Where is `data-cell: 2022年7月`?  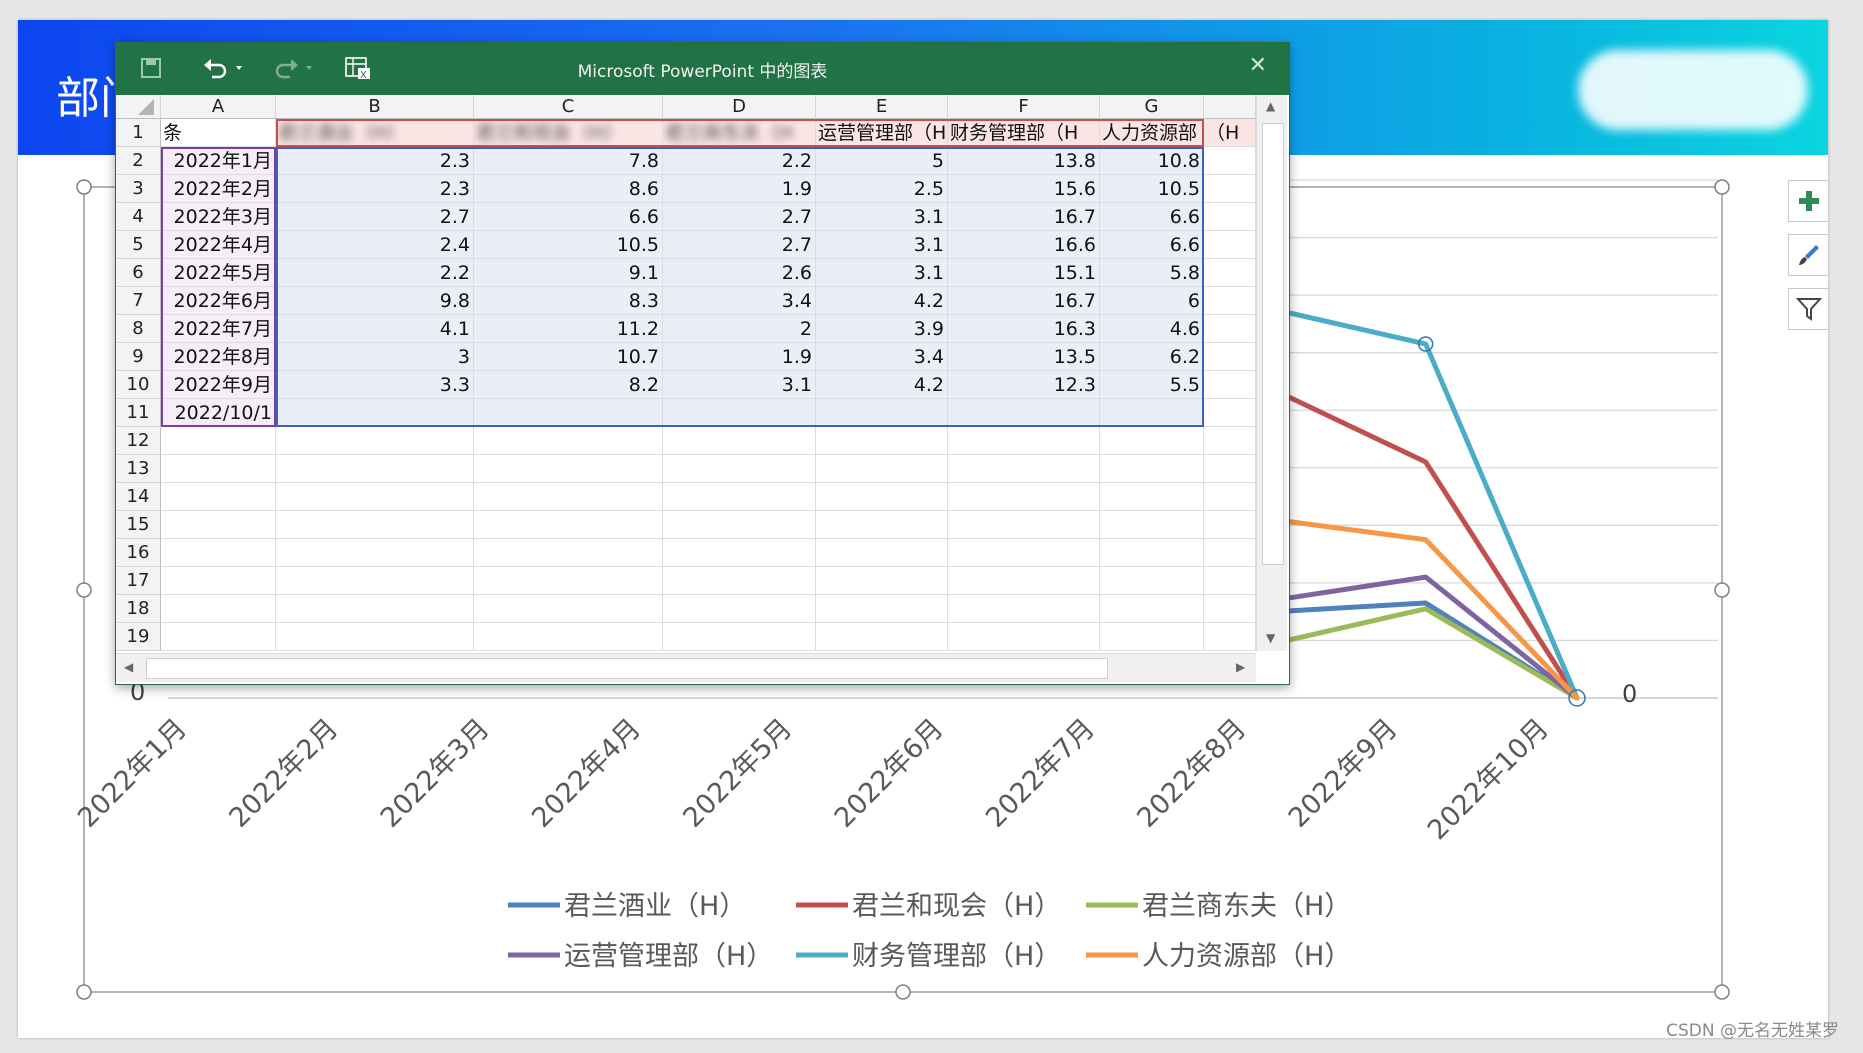
data-cell: 2022年7月 is located at coordinates (218, 329).